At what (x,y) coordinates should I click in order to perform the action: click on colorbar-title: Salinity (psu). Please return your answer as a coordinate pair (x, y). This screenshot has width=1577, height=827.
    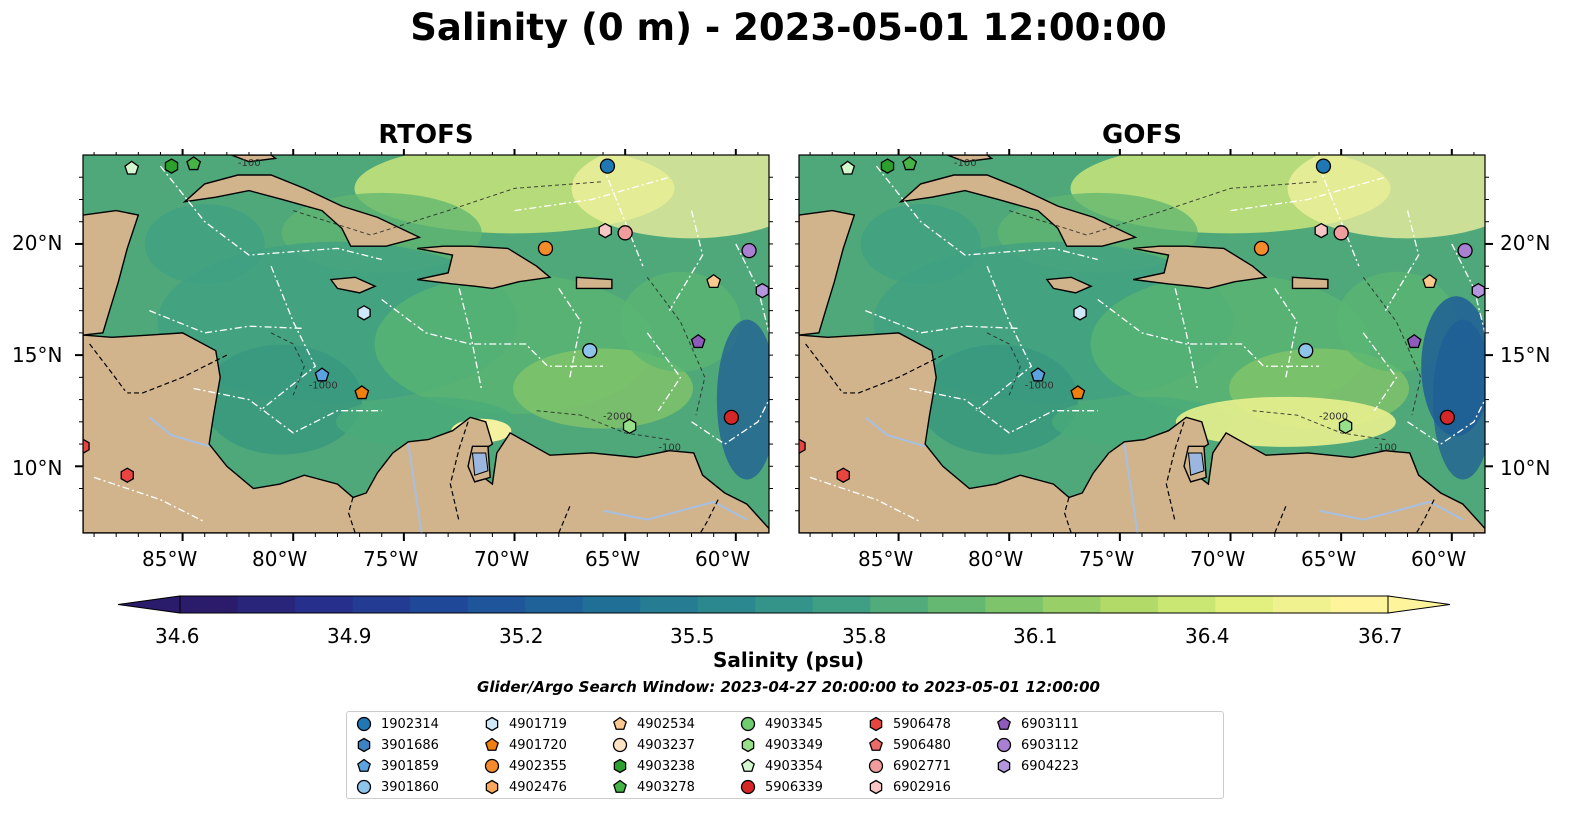
    Looking at the image, I should click on (788, 660).